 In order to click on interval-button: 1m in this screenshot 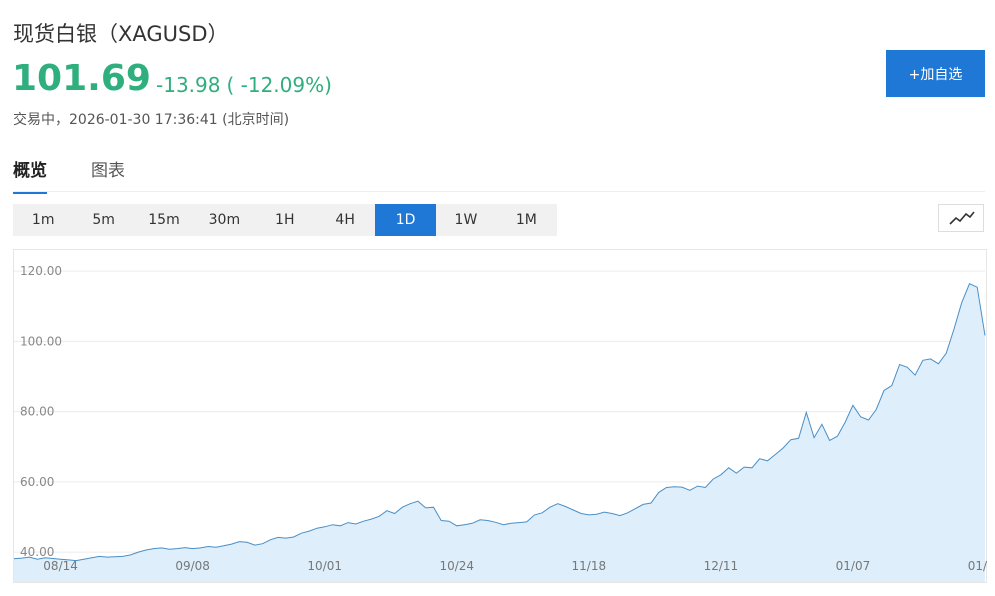, I will do `click(43, 220)`.